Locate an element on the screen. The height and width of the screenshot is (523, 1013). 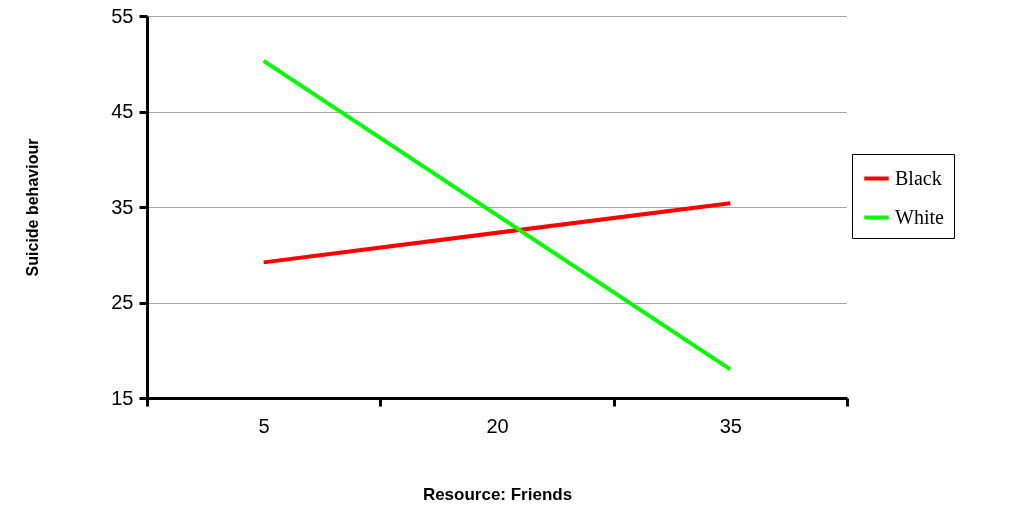
y-tick-label: 25 is located at coordinates (122, 302).